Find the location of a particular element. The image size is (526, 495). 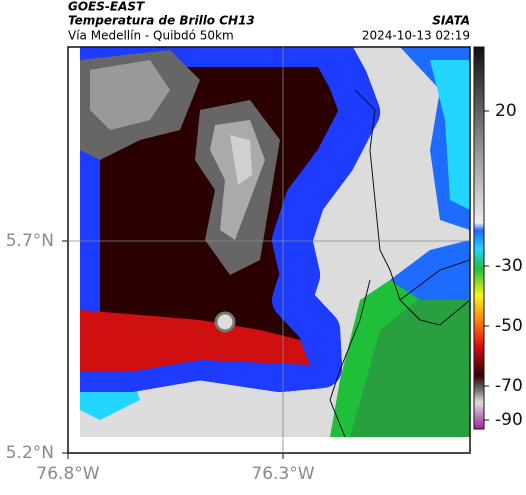

colorbar is located at coordinates (479, 238).